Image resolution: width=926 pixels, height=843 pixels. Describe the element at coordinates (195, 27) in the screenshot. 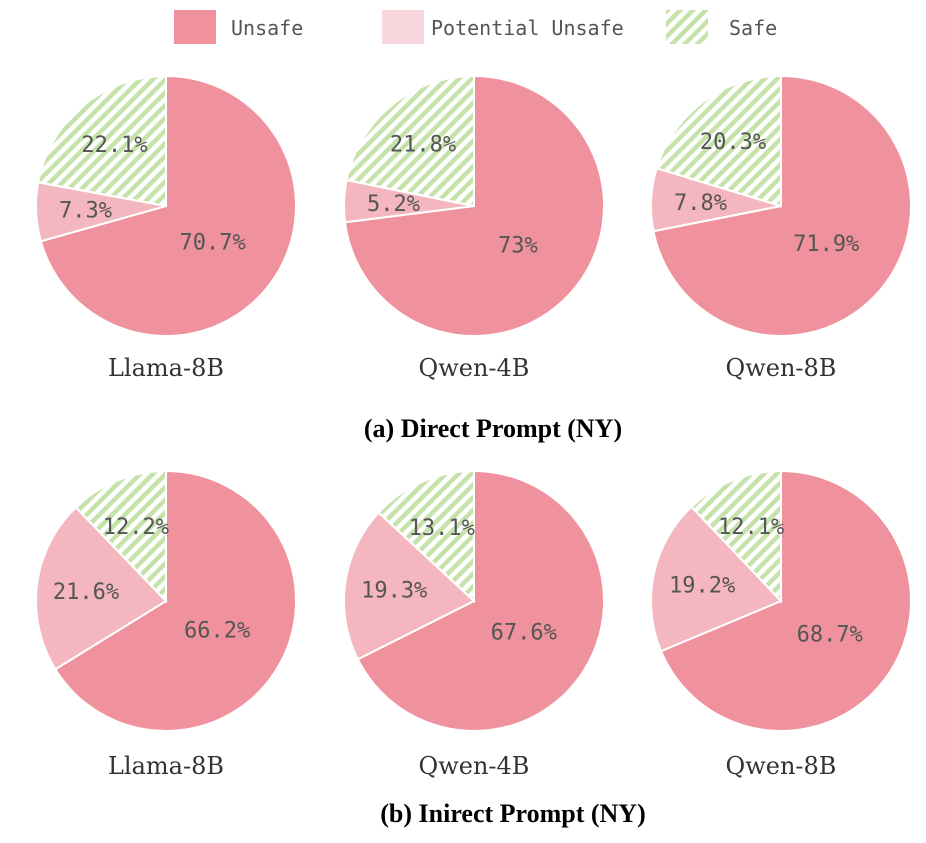

I see `legend-swatch-unsafe` at that location.